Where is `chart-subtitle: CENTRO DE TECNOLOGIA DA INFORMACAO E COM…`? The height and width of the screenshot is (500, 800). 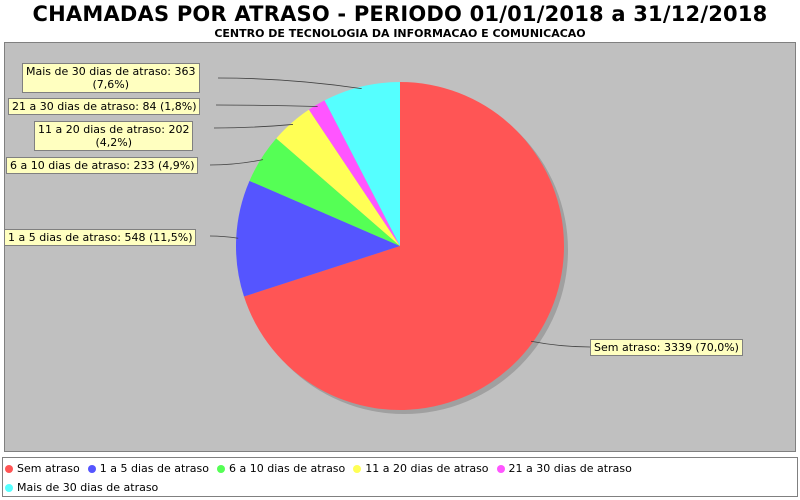
chart-subtitle: CENTRO DE TECNOLOGIA DA INFORMACAO E COM… is located at coordinates (400, 33).